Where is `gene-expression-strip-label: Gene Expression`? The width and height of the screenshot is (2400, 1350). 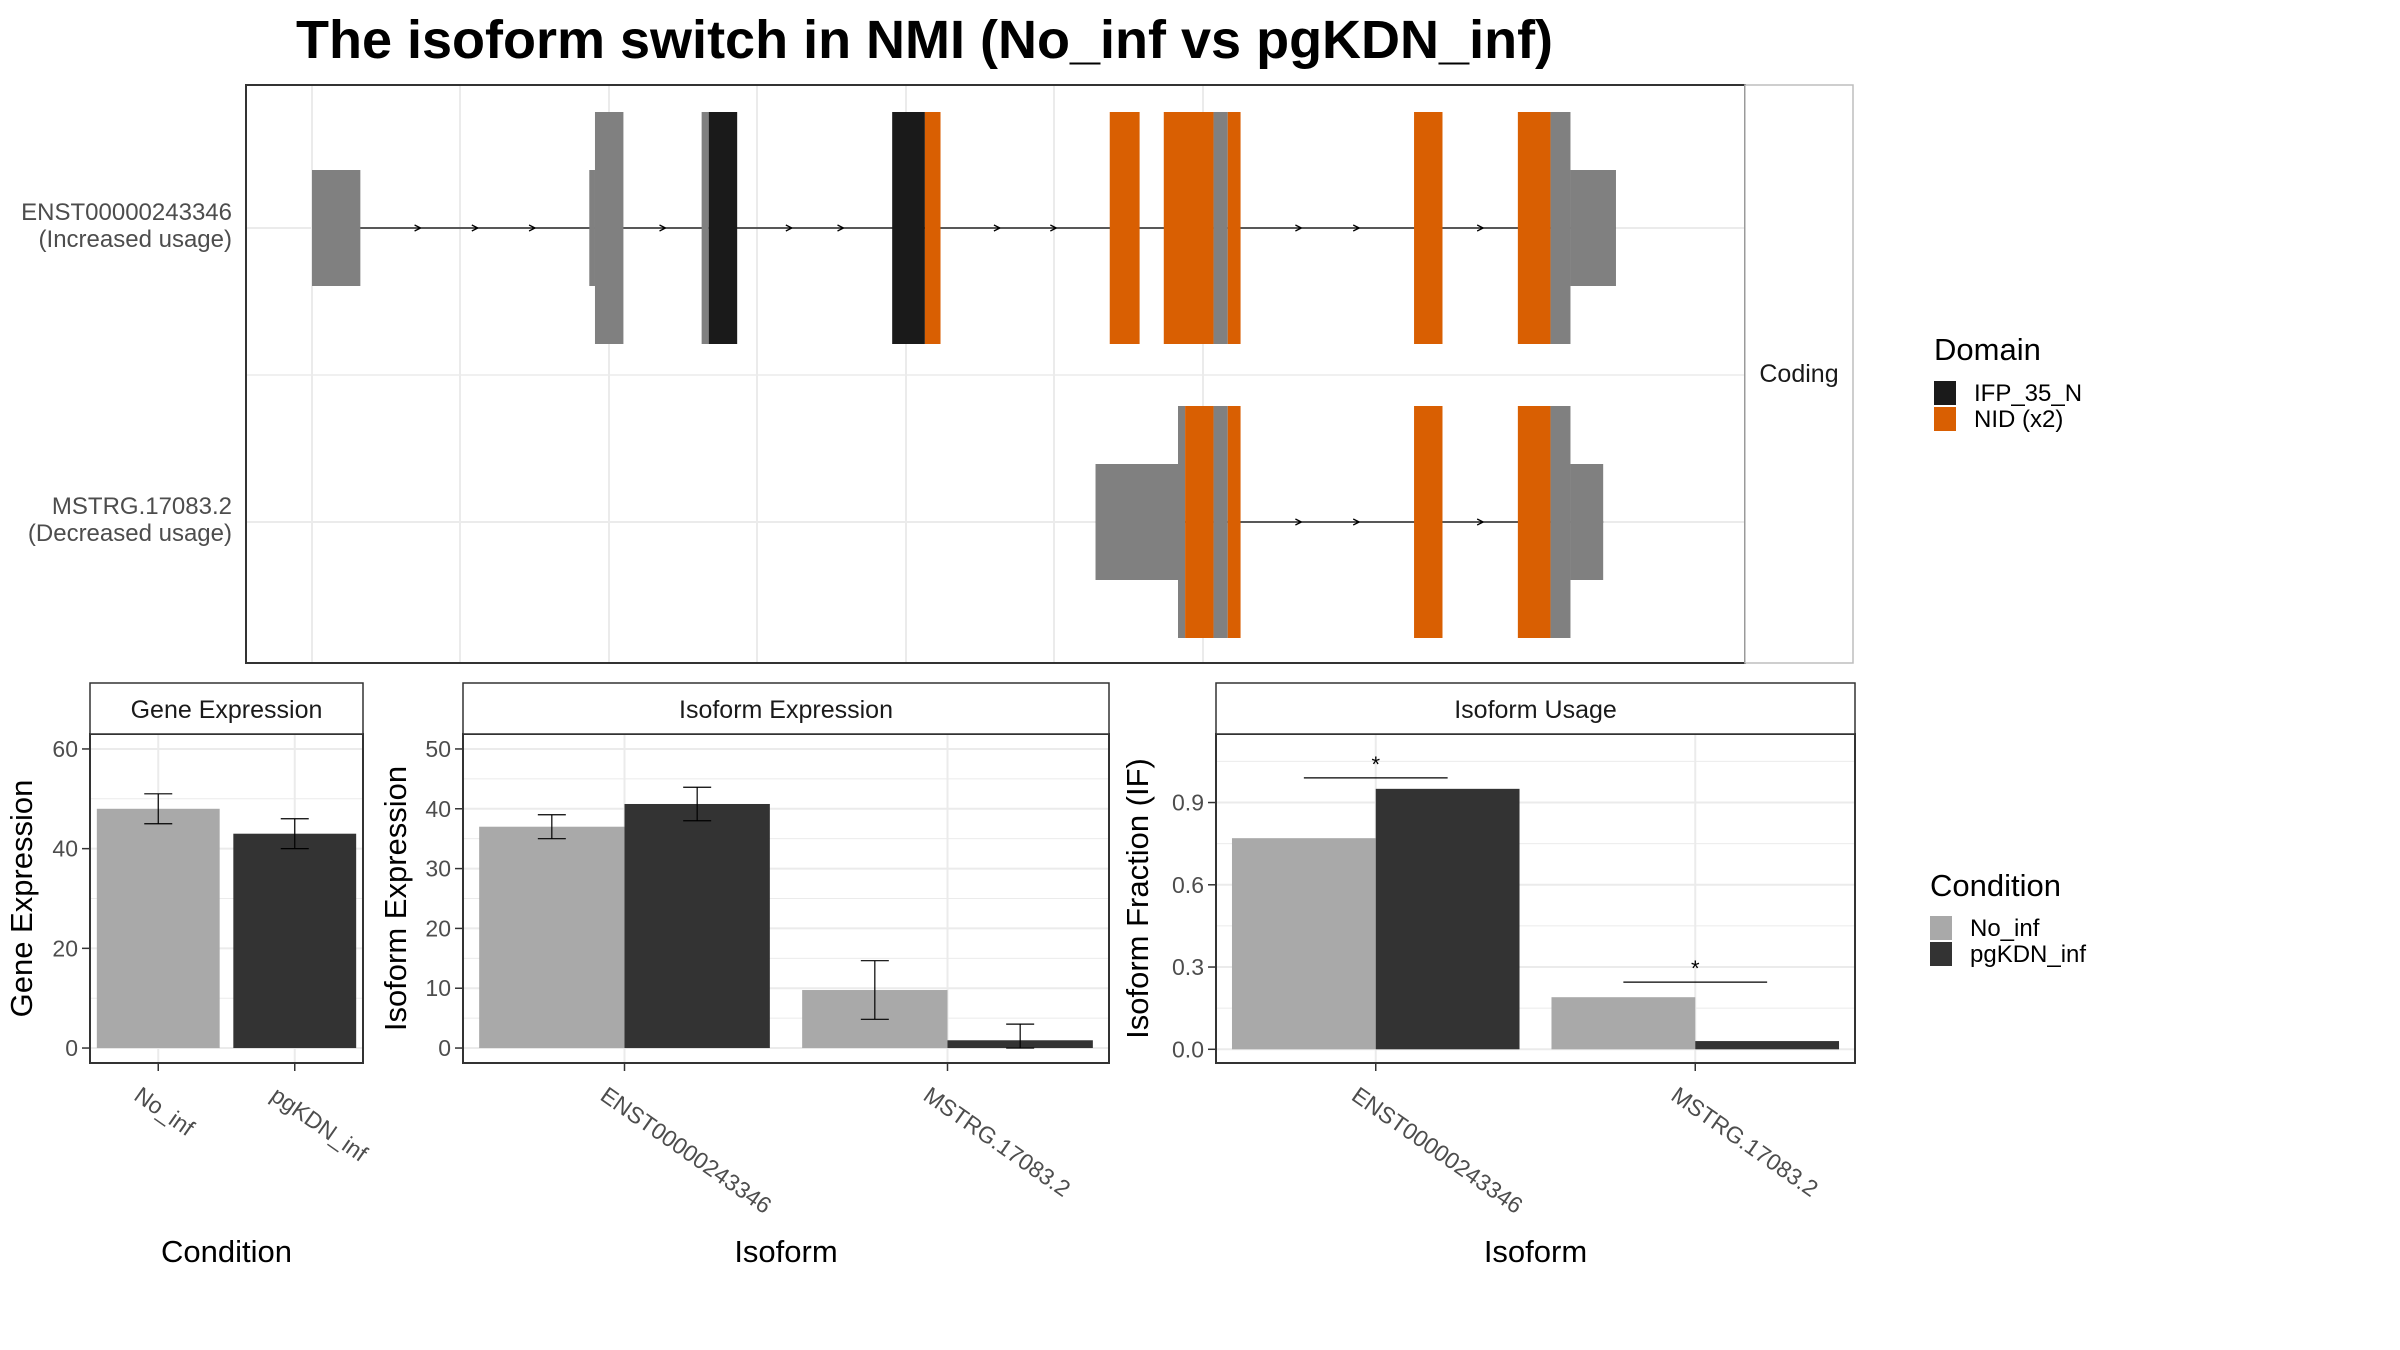
gene-expression-strip-label: Gene Expression is located at coordinates (227, 710).